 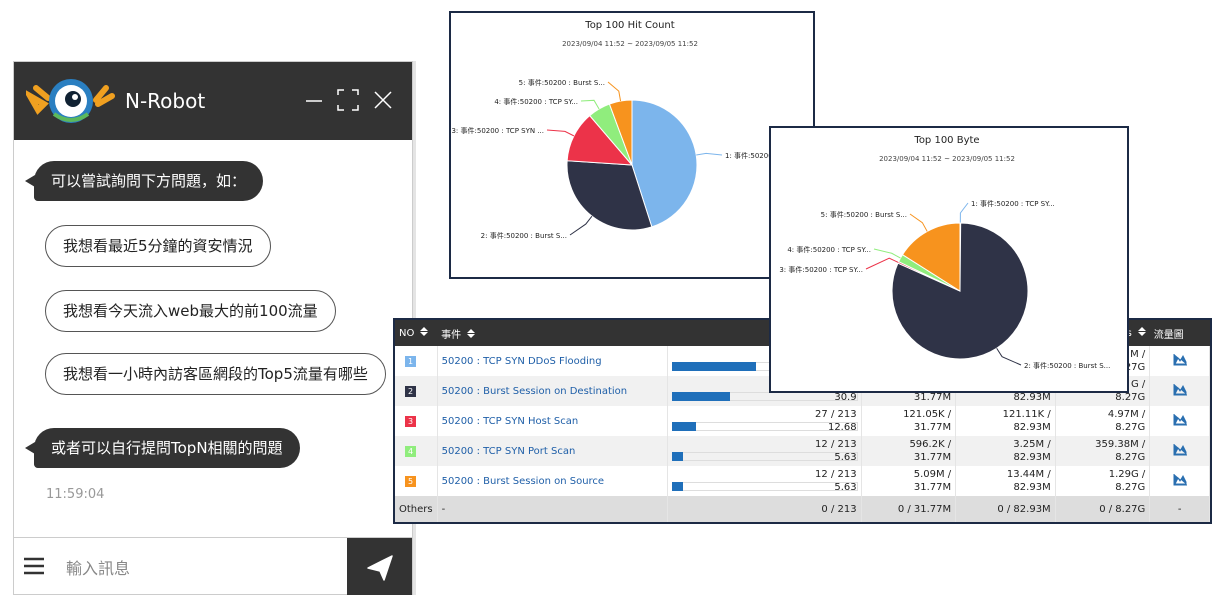 I want to click on cell-line: 3.25M /, so click(x=1032, y=444).